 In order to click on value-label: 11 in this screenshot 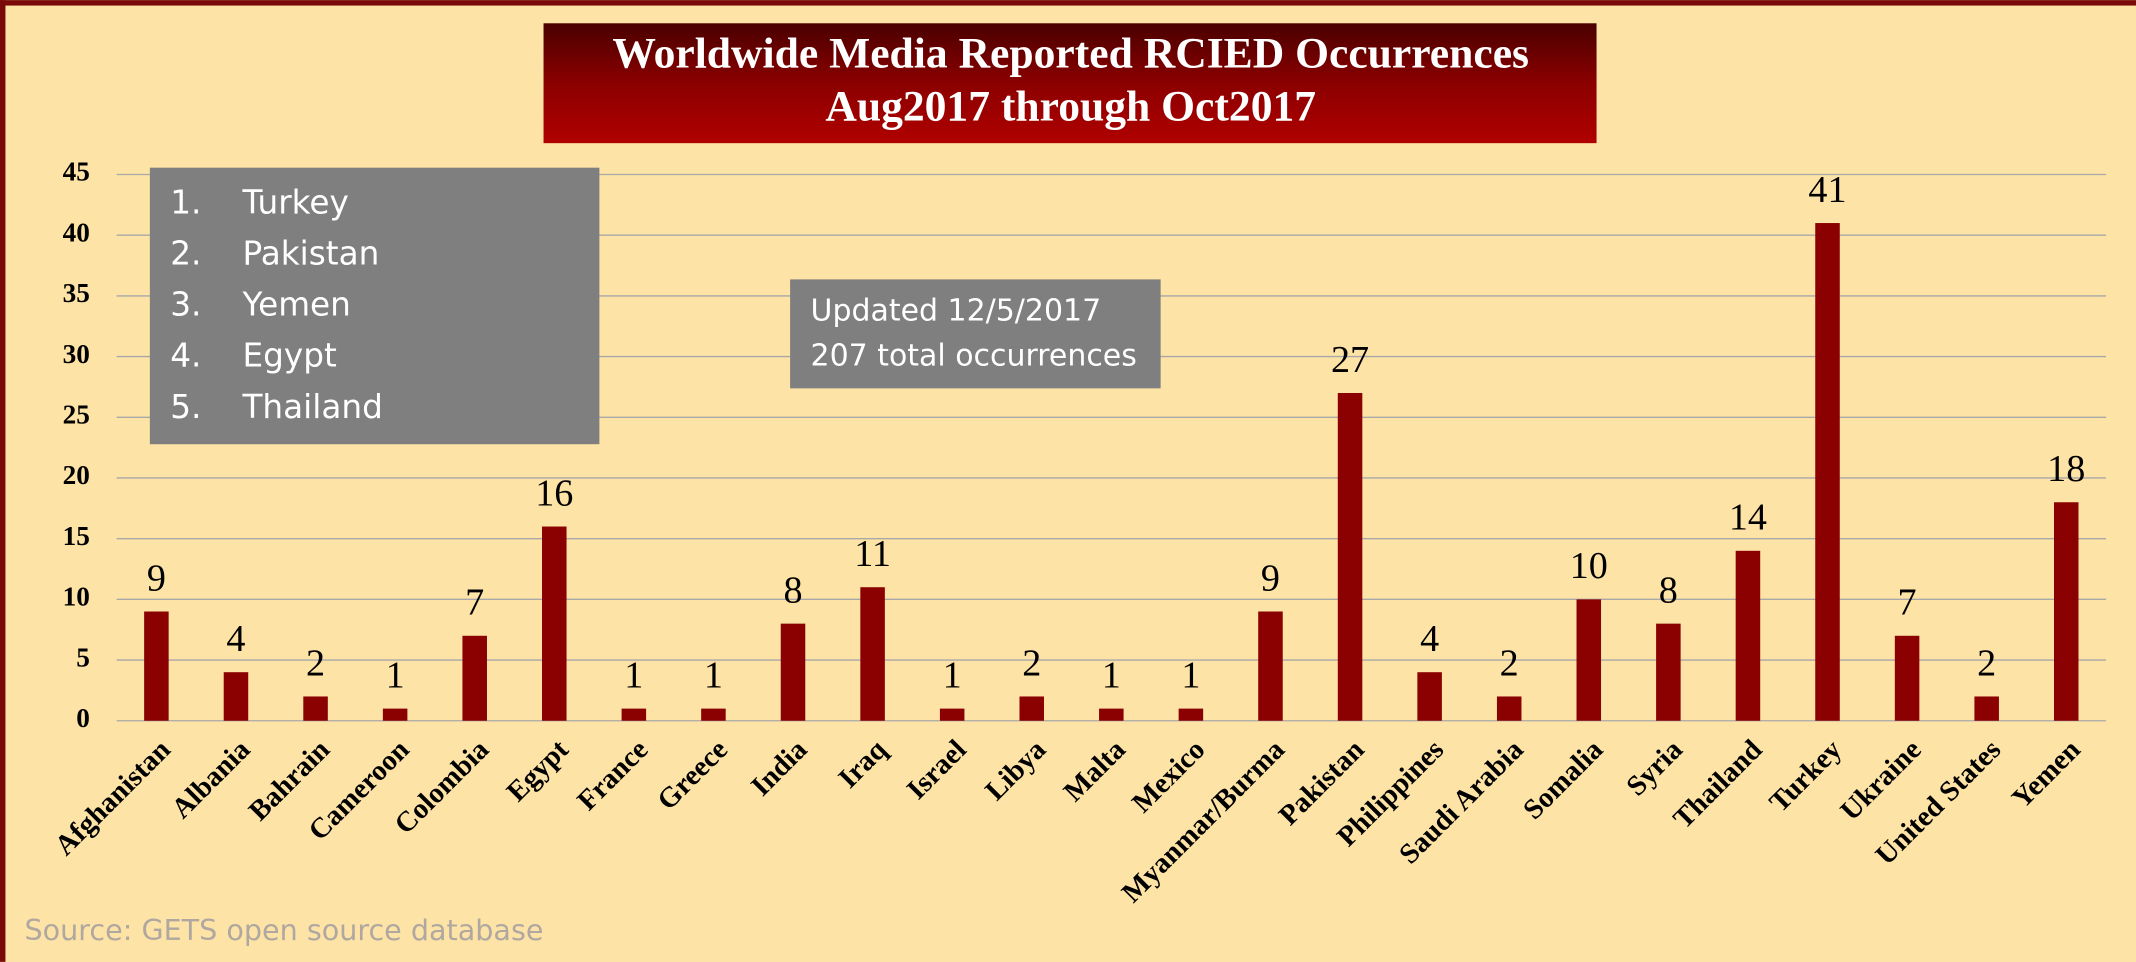, I will do `click(872, 554)`.